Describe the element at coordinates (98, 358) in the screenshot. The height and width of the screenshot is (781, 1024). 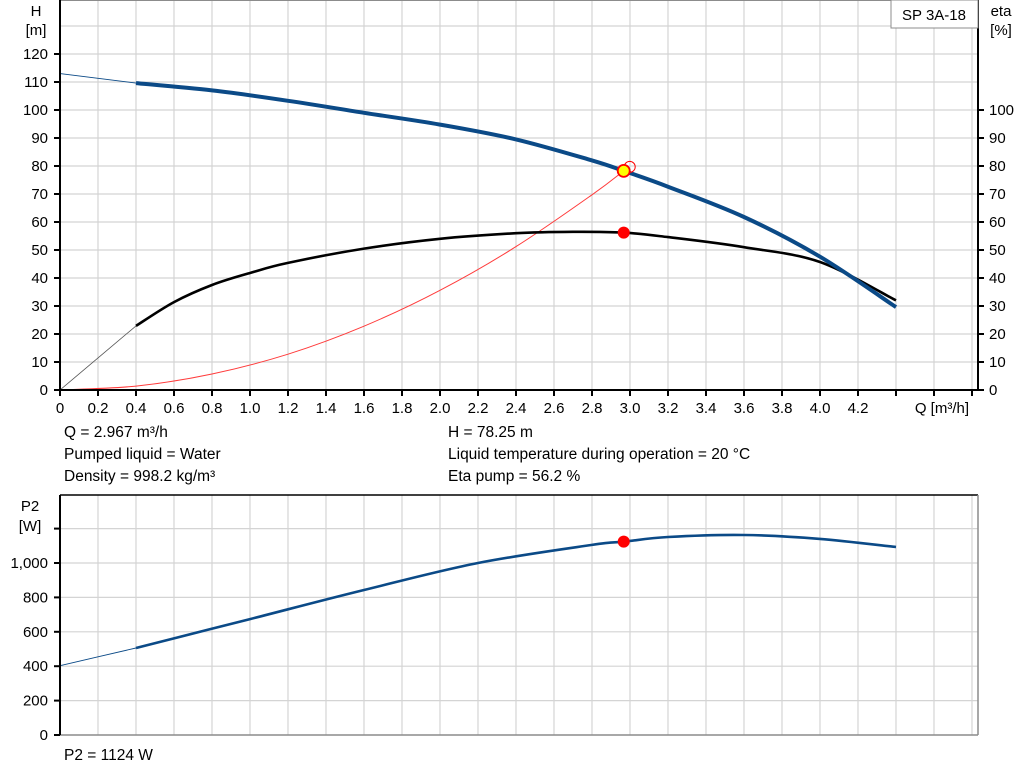
I see `eta-curve-extrapolated` at that location.